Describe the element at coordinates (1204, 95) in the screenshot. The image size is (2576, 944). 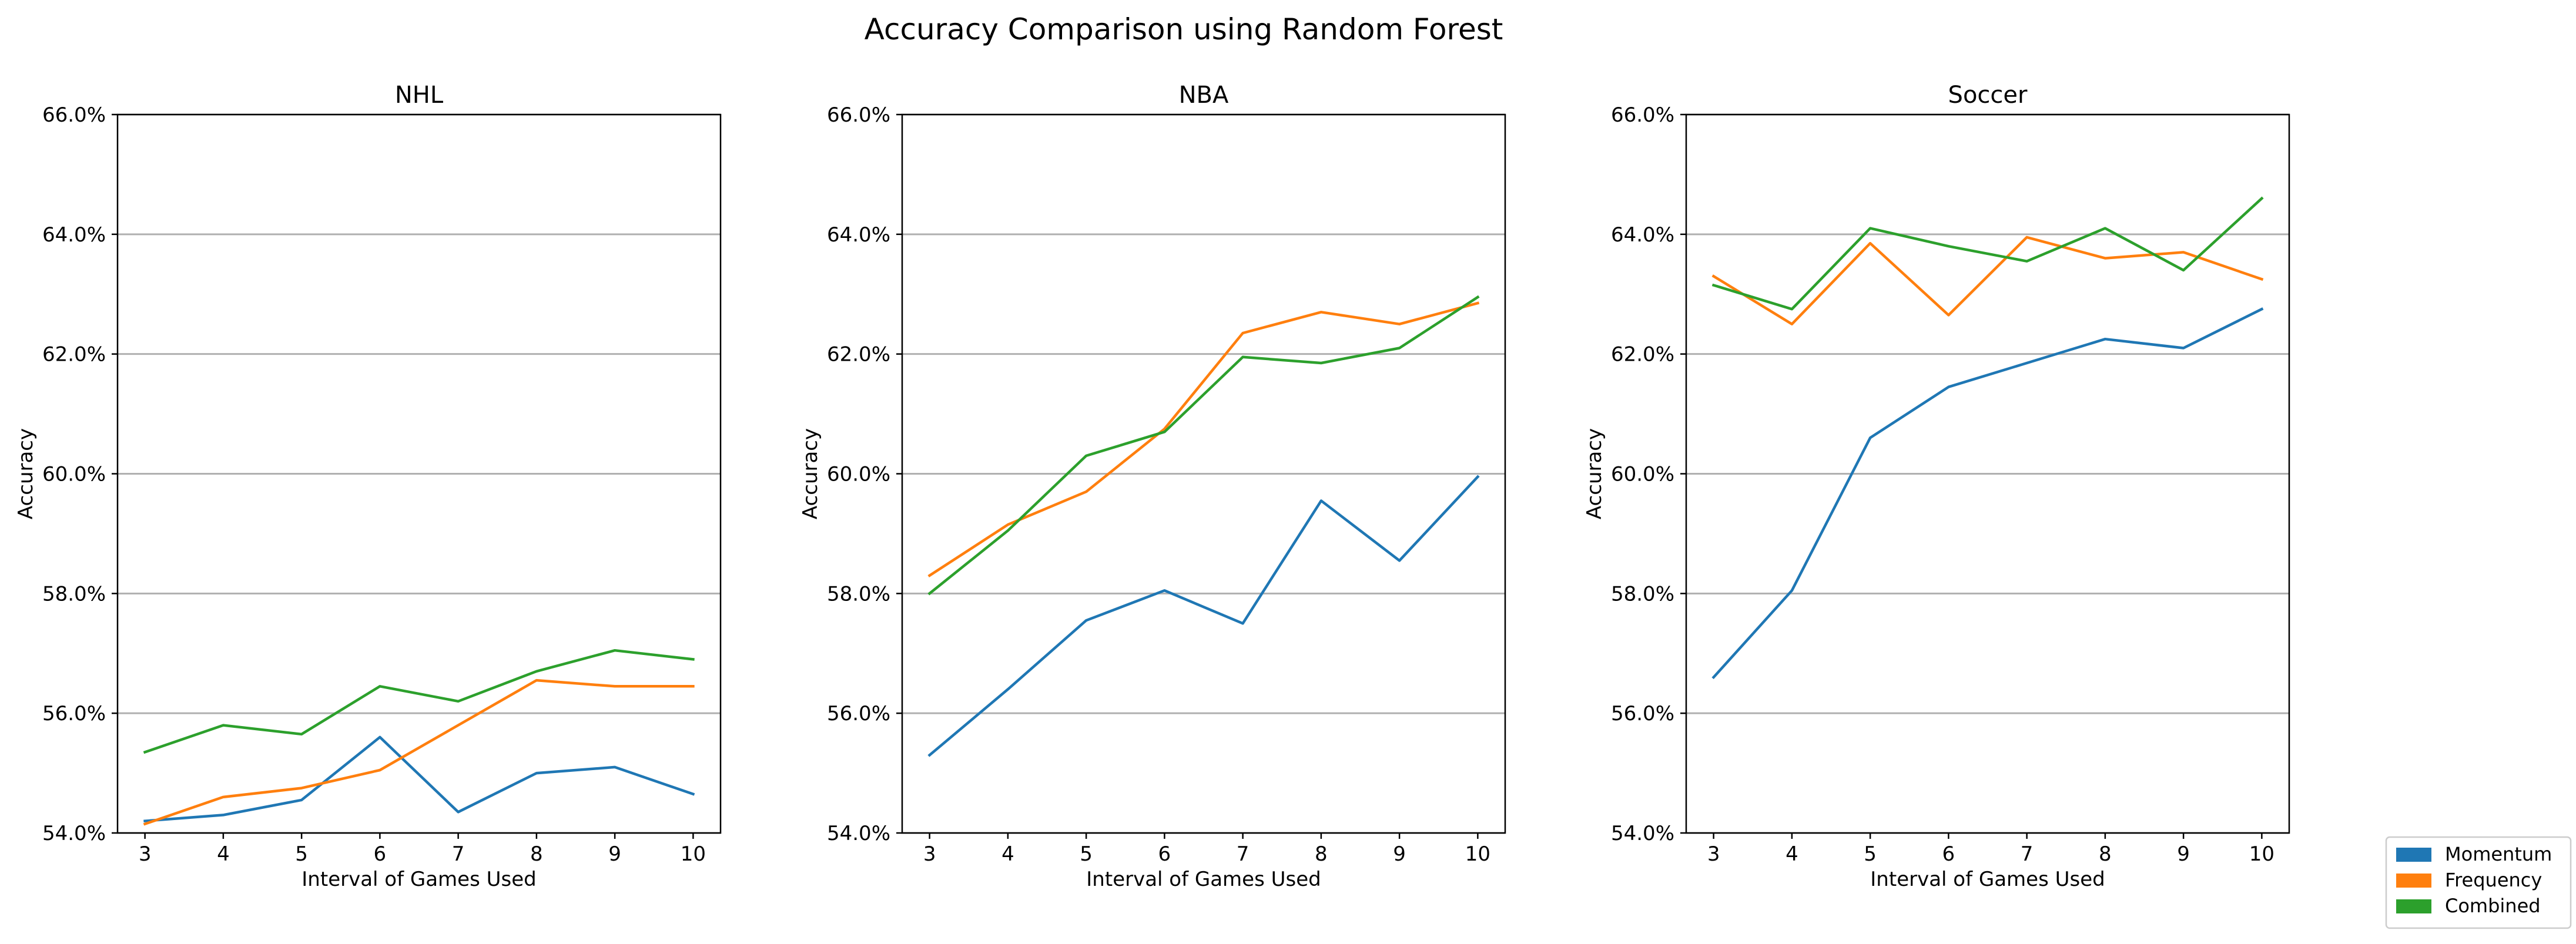
I see `subplot-title: NBA` at that location.